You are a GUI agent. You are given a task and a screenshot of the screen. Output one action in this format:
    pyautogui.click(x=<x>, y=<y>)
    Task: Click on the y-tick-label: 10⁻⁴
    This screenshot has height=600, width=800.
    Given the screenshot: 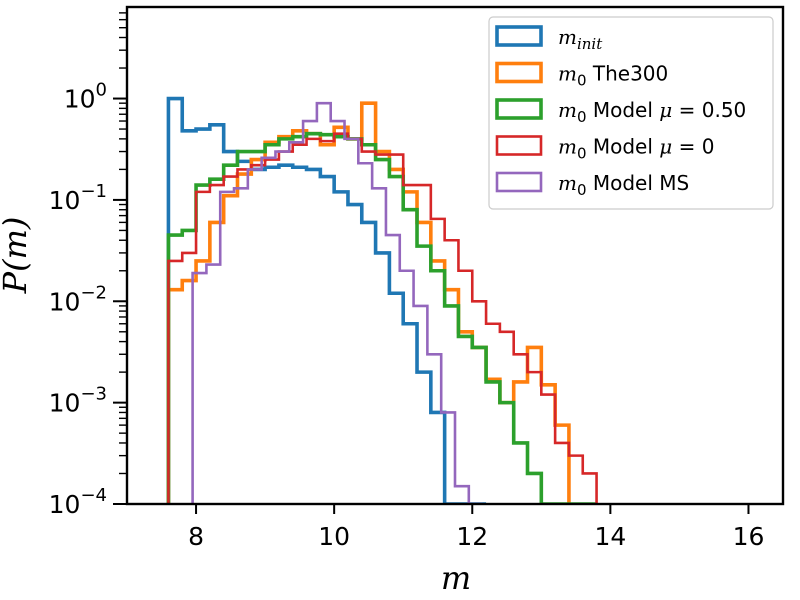 What is the action you would take?
    pyautogui.click(x=78, y=502)
    